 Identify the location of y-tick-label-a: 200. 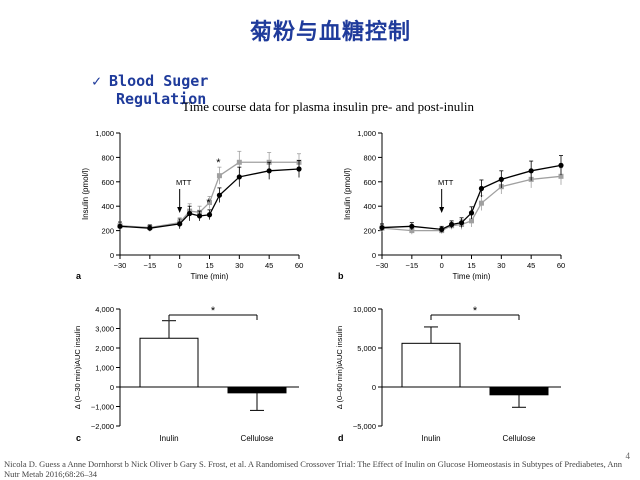
(107, 231).